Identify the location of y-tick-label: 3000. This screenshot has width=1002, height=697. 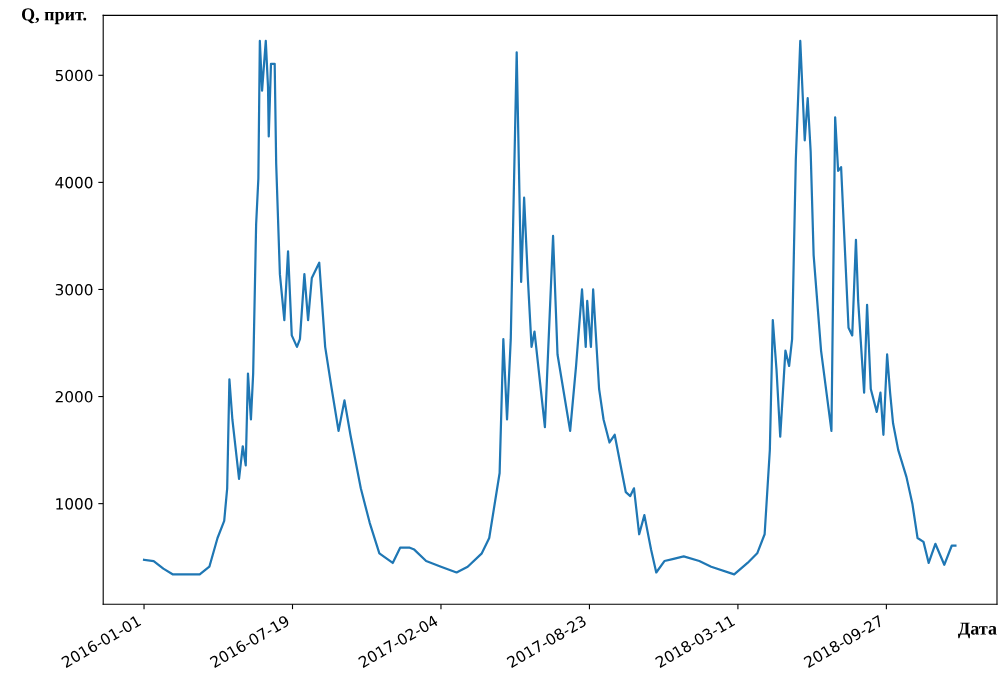
(74, 289).